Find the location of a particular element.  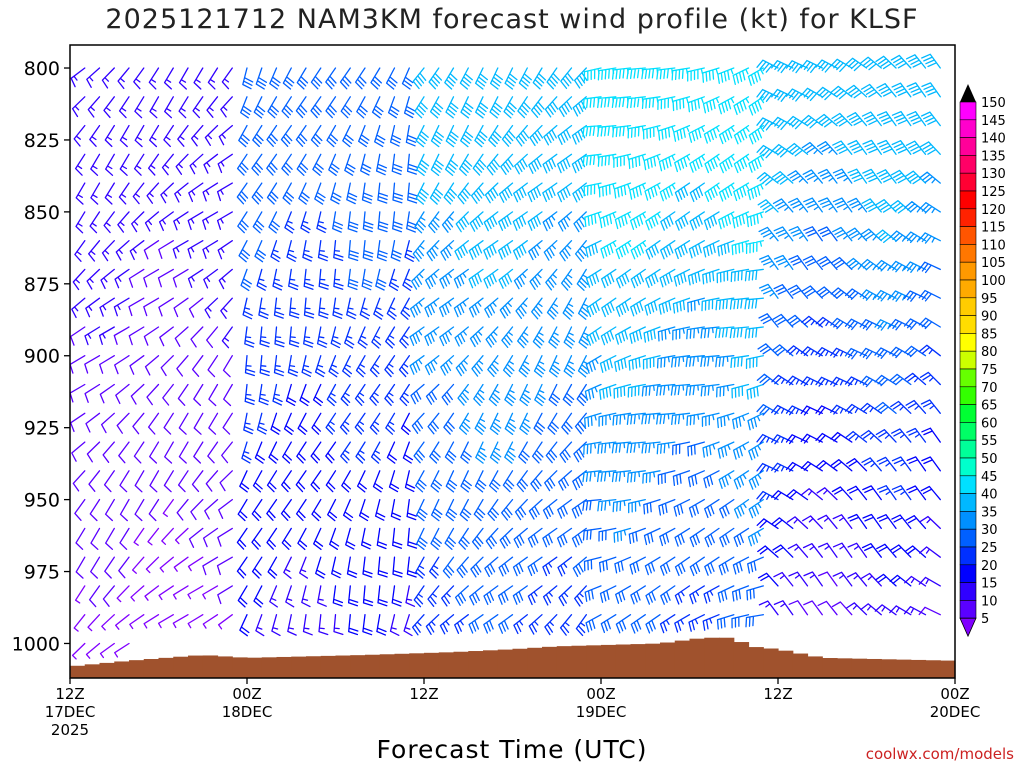

colorbar-label: 145 is located at coordinates (993, 121).